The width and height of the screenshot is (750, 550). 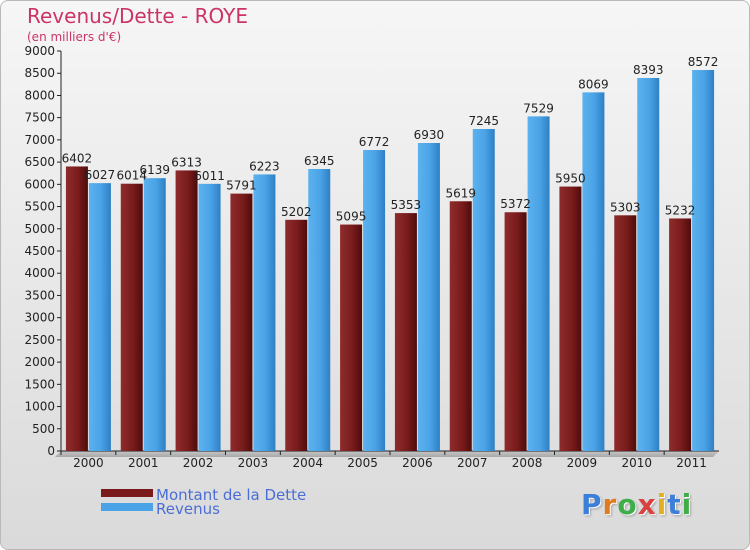 I want to click on y-tick-label: 4500, so click(x=39, y=251).